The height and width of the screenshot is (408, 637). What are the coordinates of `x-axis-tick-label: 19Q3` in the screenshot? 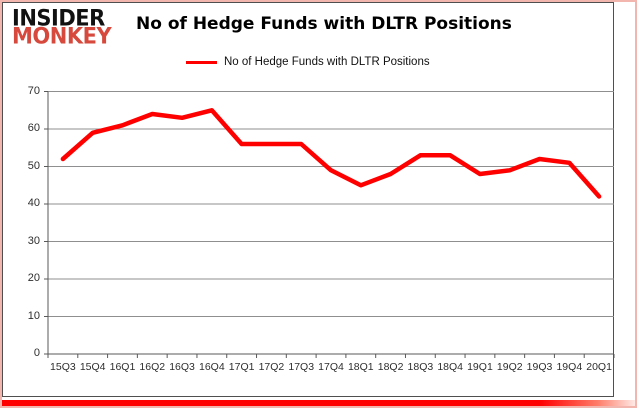 It's located at (539, 367).